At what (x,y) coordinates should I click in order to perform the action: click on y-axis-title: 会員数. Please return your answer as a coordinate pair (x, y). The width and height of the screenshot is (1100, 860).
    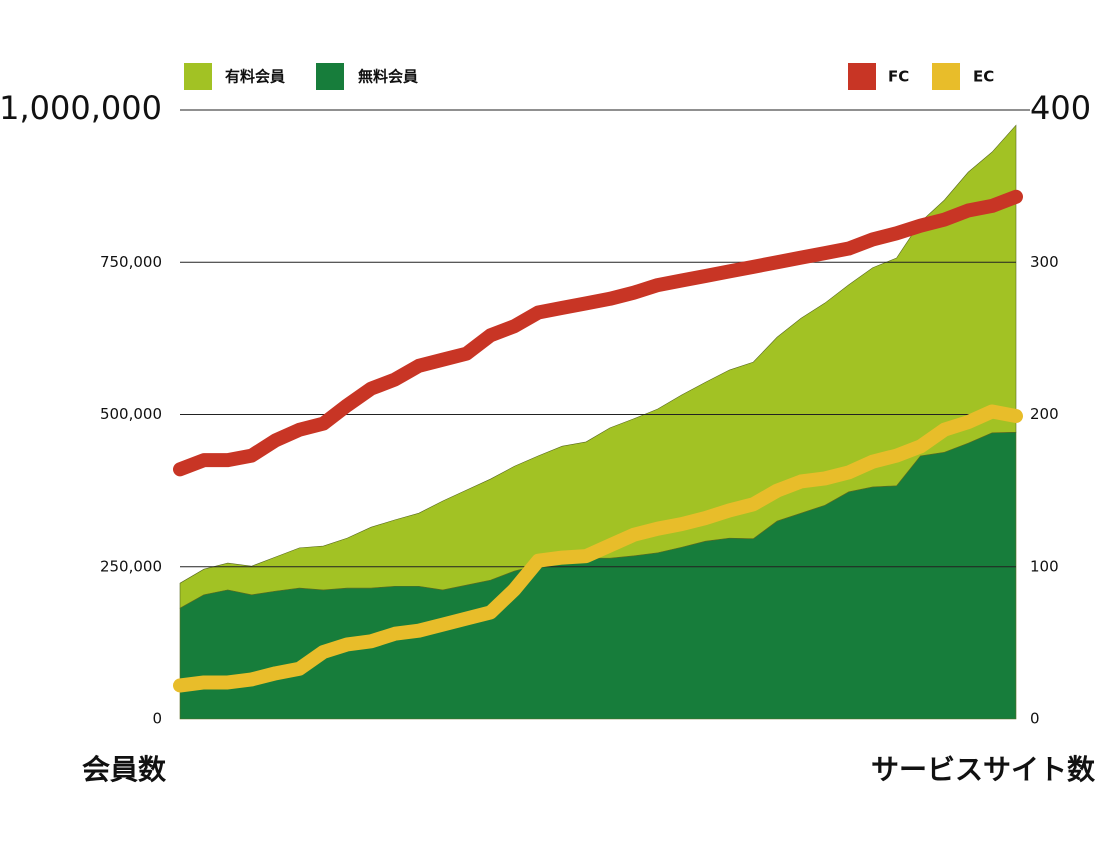
    Looking at the image, I should click on (124, 769).